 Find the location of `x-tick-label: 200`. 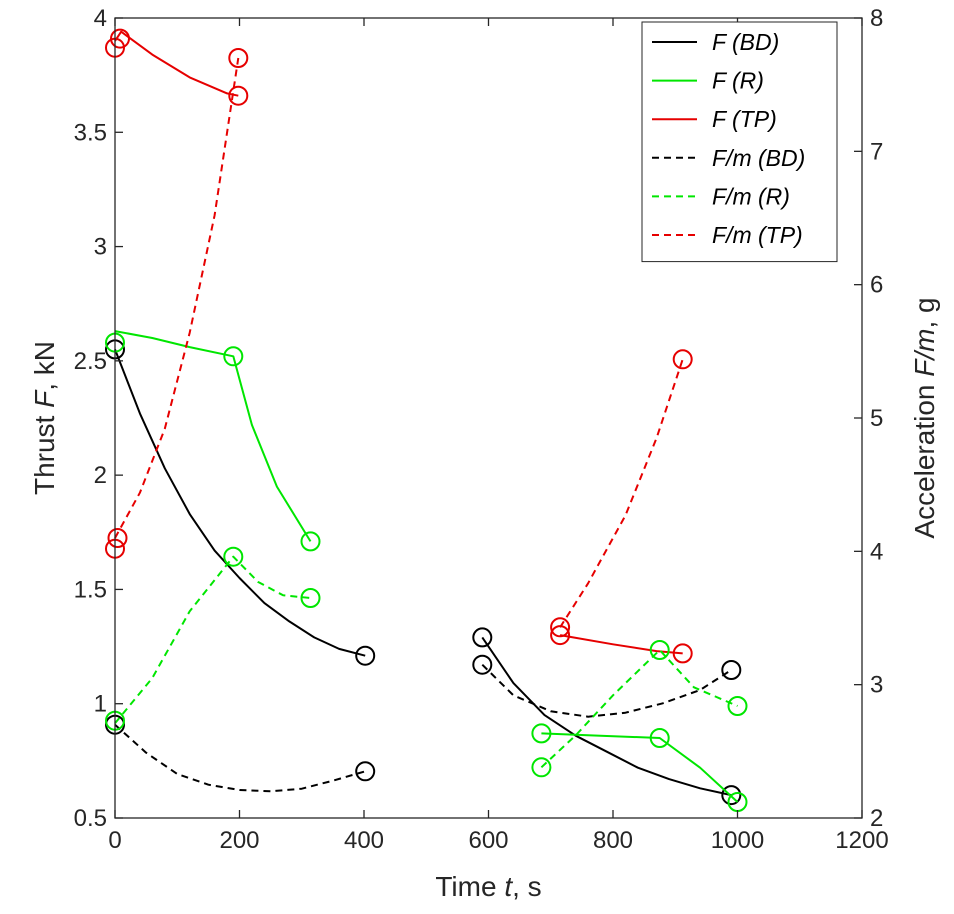

x-tick-label: 200 is located at coordinates (239, 840).